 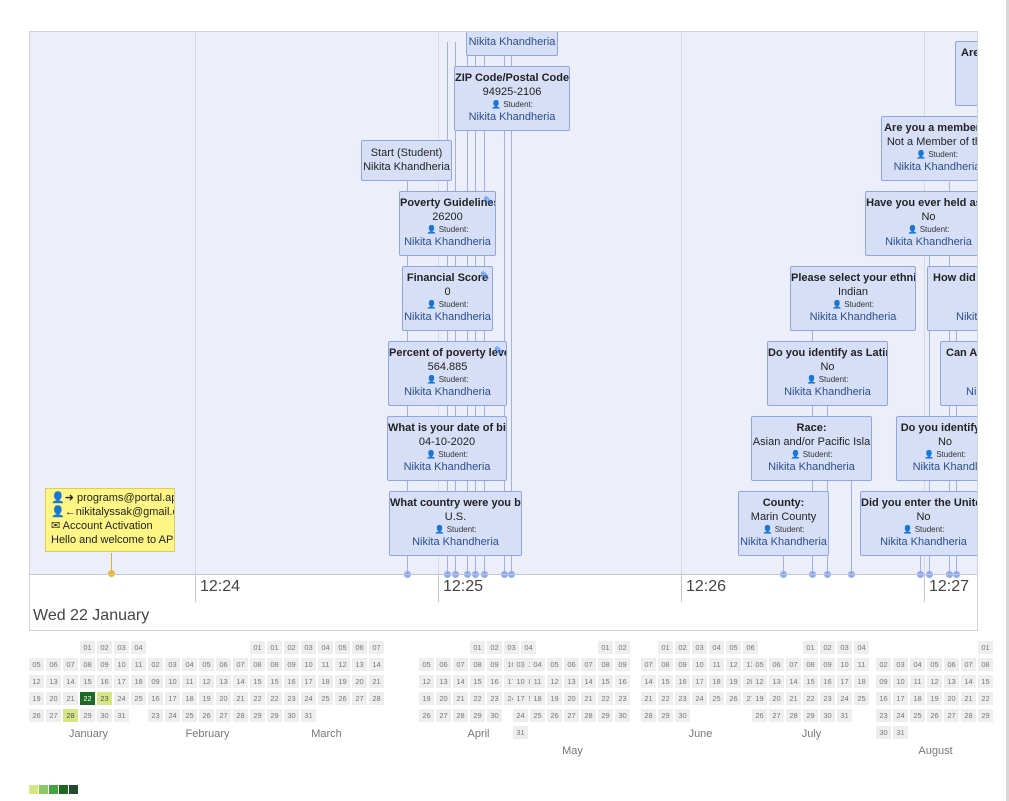 I want to click on student-name: Nikita Khandl, so click(x=945, y=467).